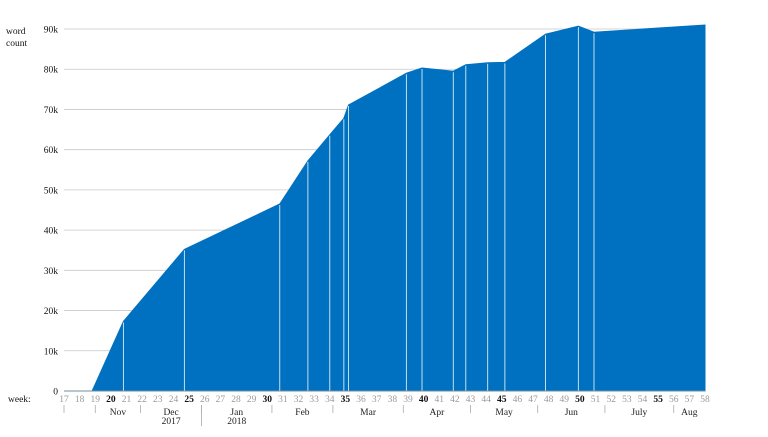 Image resolution: width=768 pixels, height=437 pixels. Describe the element at coordinates (118, 413) in the screenshot. I see `month-label: Nov` at that location.